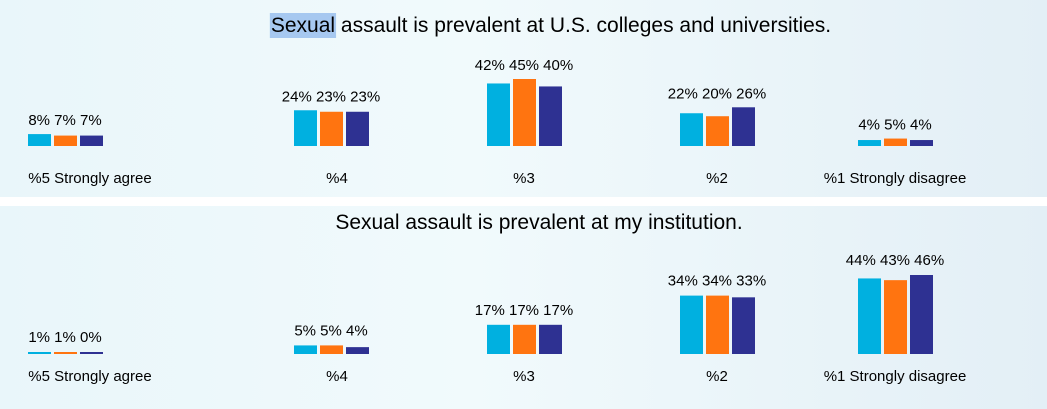  What do you see at coordinates (717, 281) in the screenshot?
I see `data-label: 34% 34% 33%` at bounding box center [717, 281].